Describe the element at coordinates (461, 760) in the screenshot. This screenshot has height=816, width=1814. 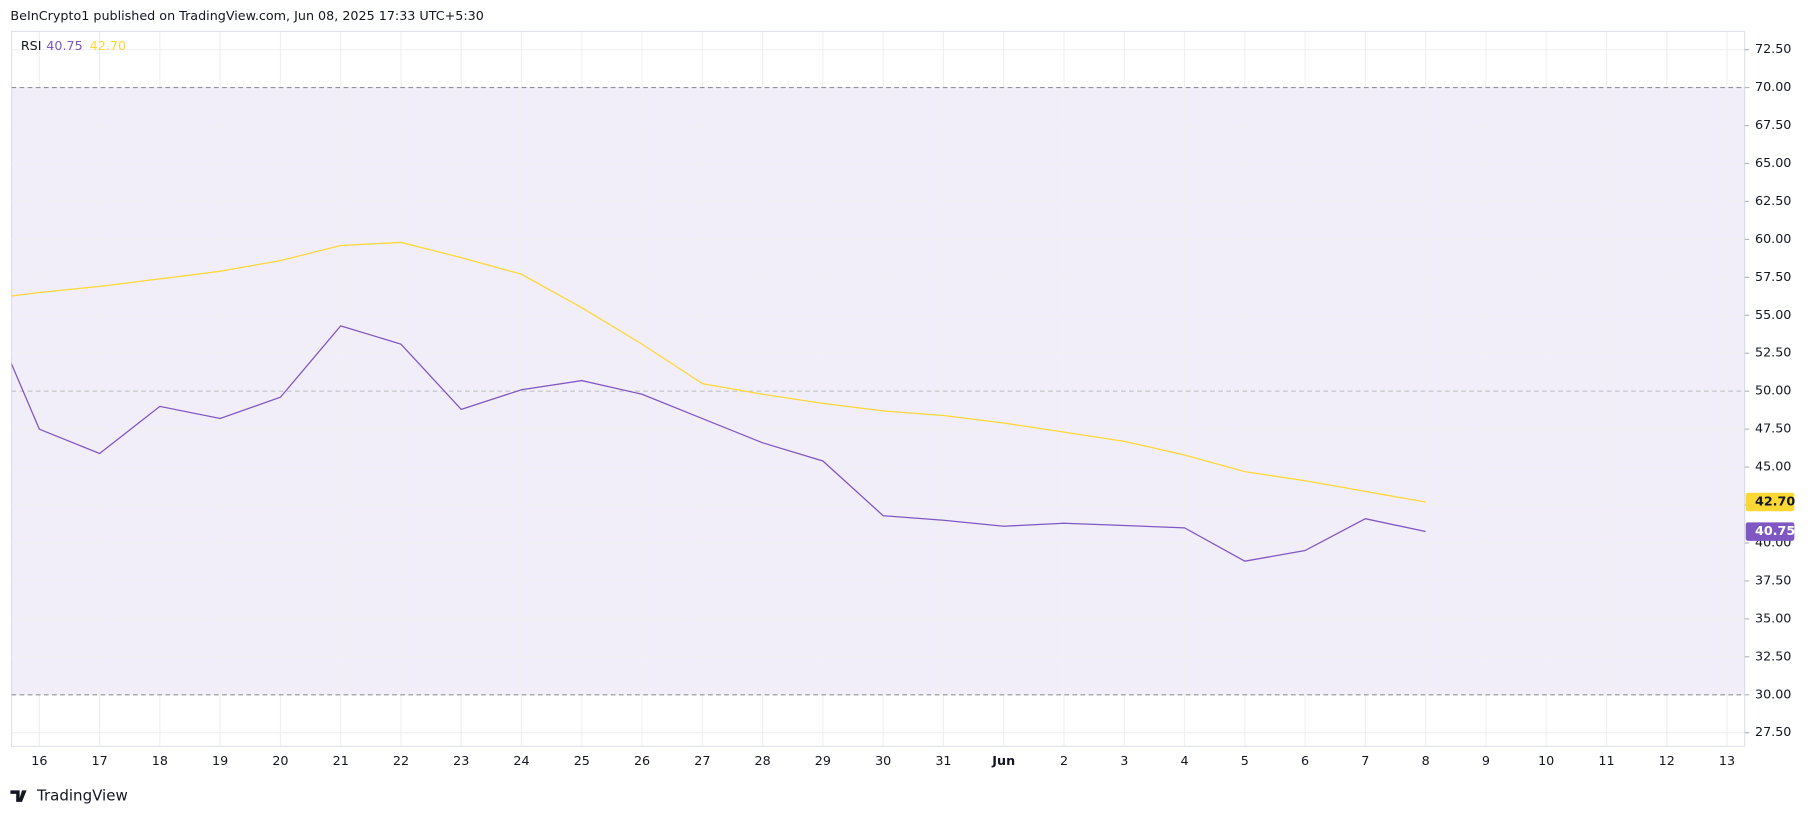
I see `x-tick-label: 23` at that location.